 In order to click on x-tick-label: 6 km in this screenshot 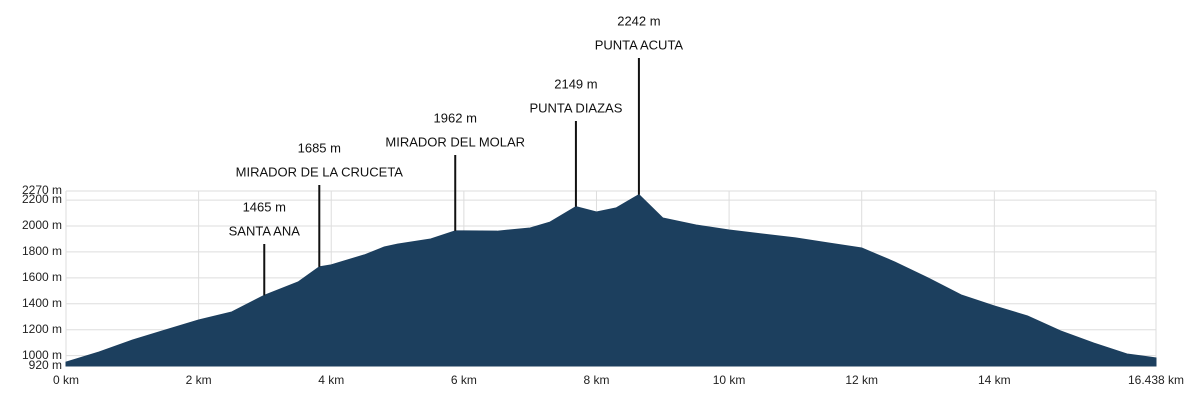, I will do `click(464, 380)`.